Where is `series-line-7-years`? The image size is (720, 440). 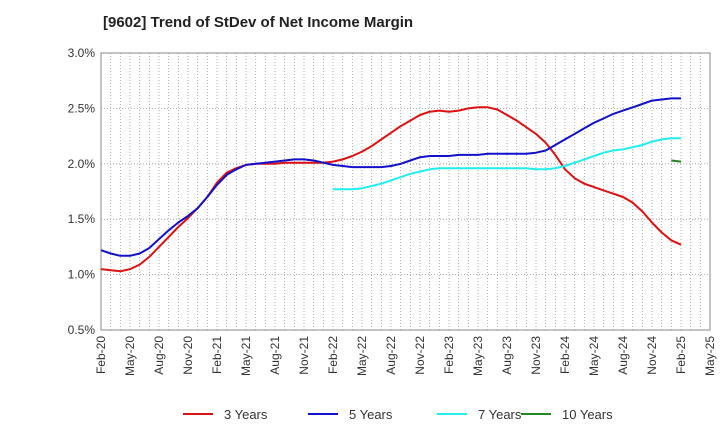
series-line-7-years is located at coordinates (507, 164).